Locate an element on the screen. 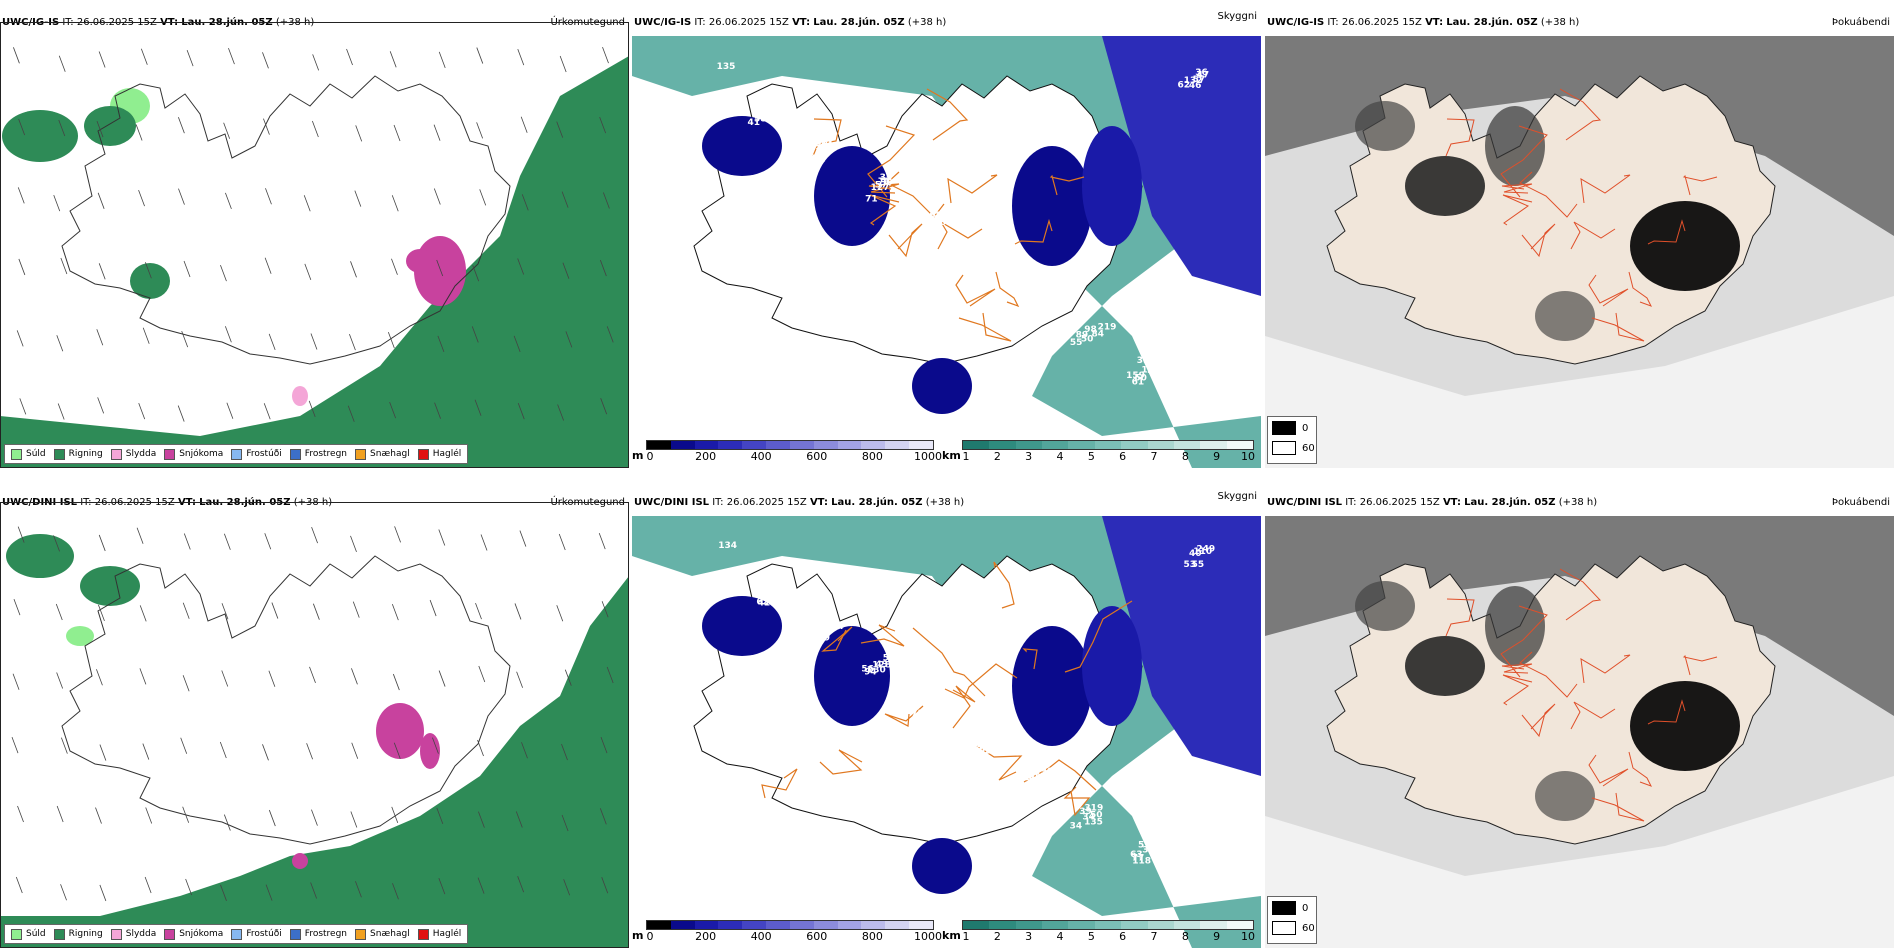 Image resolution: width=1900 pixels, height=950 pixels. colorbar-tick: 1 is located at coordinates (966, 936).